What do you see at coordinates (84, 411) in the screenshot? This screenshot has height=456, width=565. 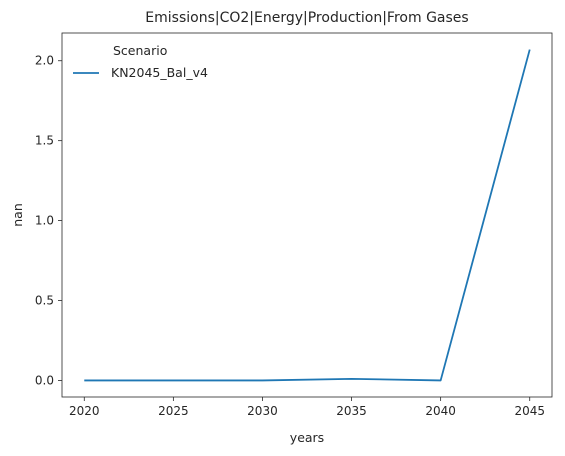 I see `x-tick-label: 2020` at bounding box center [84, 411].